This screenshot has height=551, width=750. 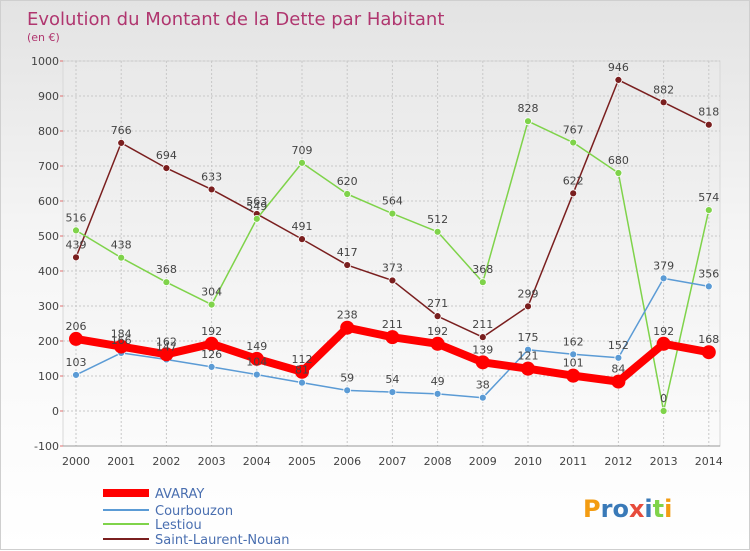 What do you see at coordinates (256, 201) in the screenshot?
I see `data-label: 563` at bounding box center [256, 201].